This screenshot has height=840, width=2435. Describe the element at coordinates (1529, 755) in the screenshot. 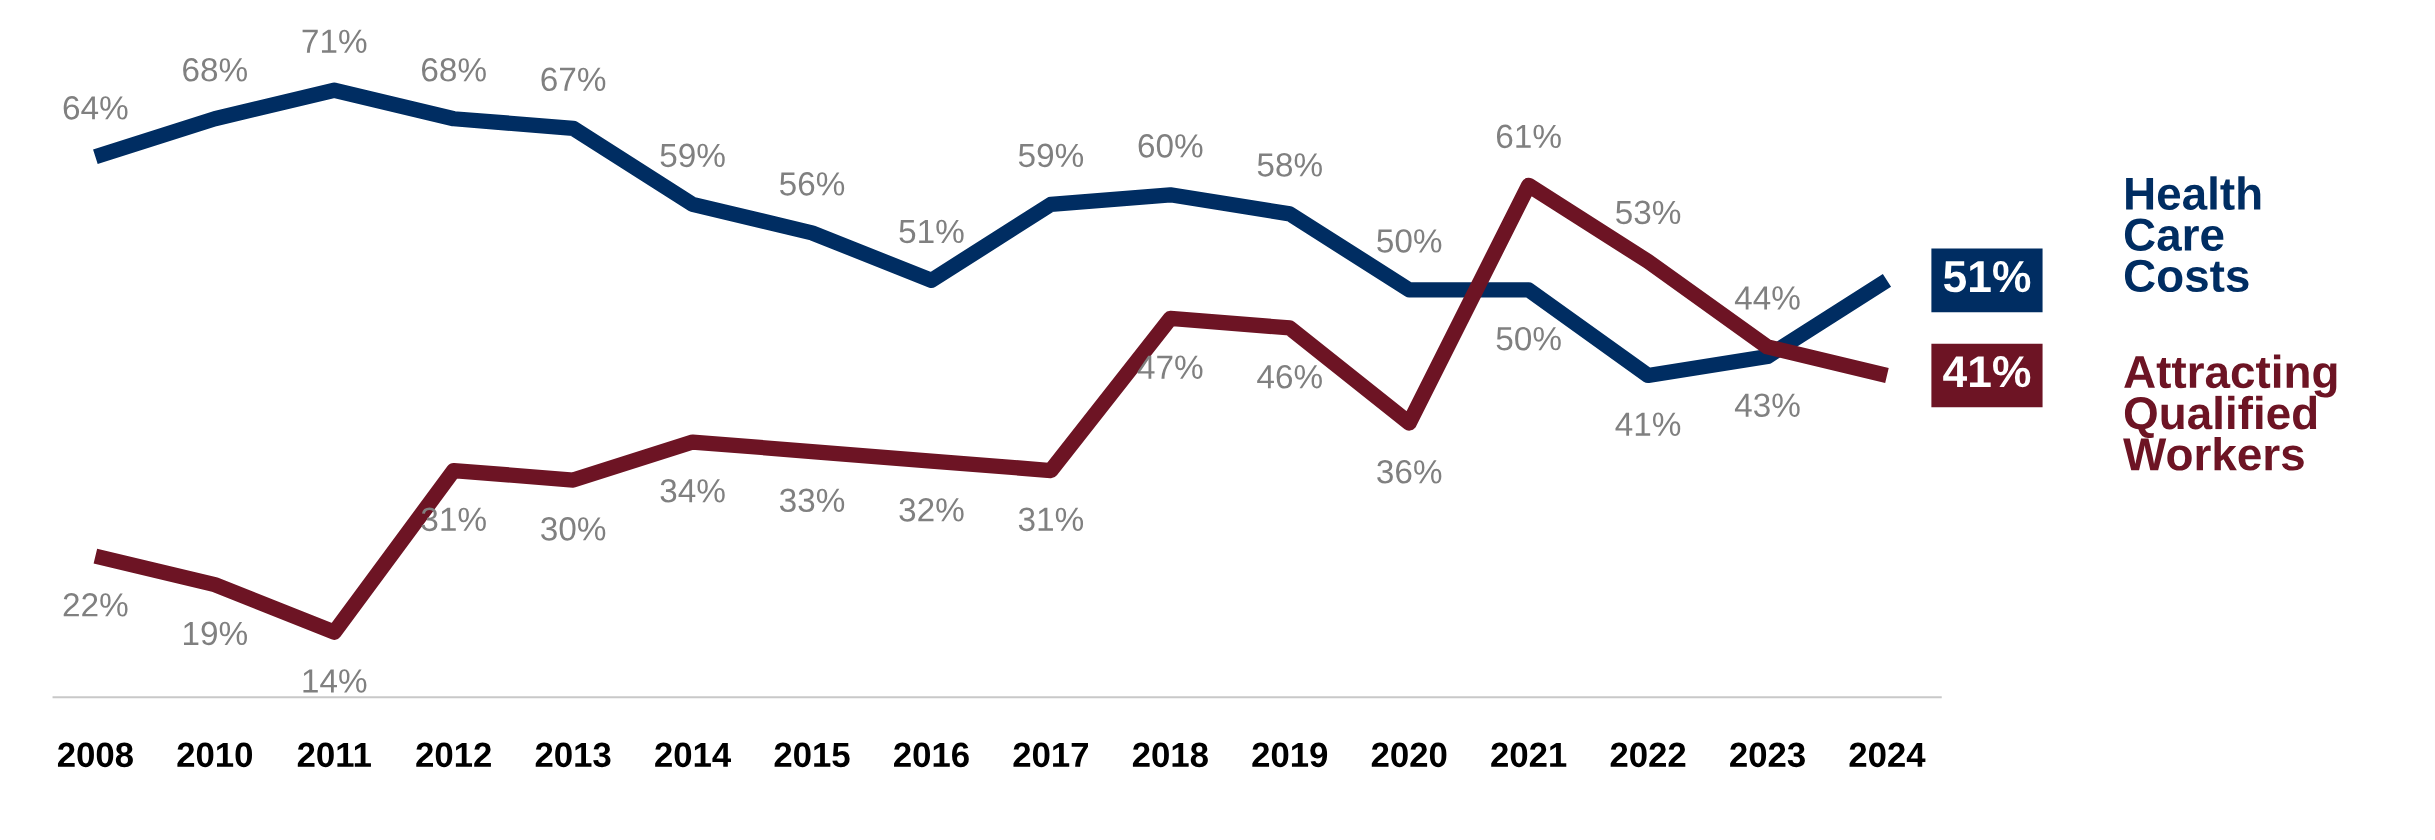

I see `x-tick-label: 2021` at that location.